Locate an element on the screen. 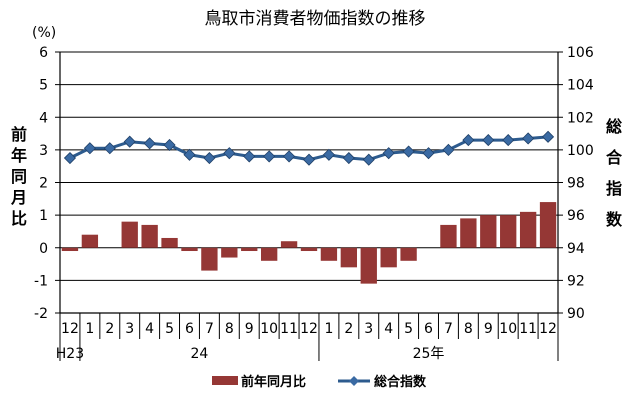  right-tick-label: 92 is located at coordinates (576, 281).